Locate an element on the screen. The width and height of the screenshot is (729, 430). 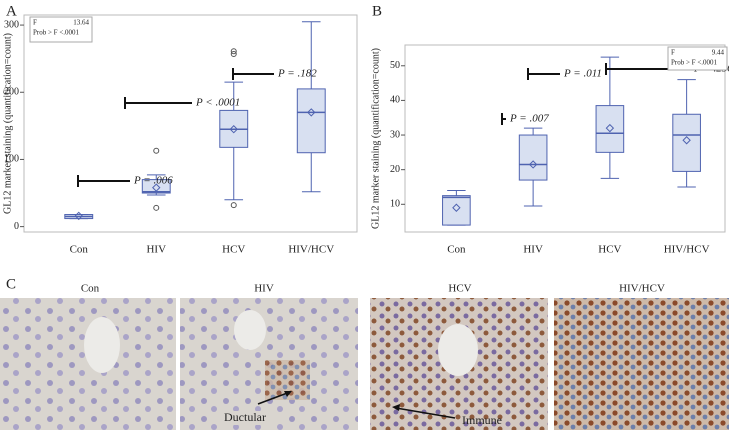
panel-letter: C is located at coordinates (11, 284).